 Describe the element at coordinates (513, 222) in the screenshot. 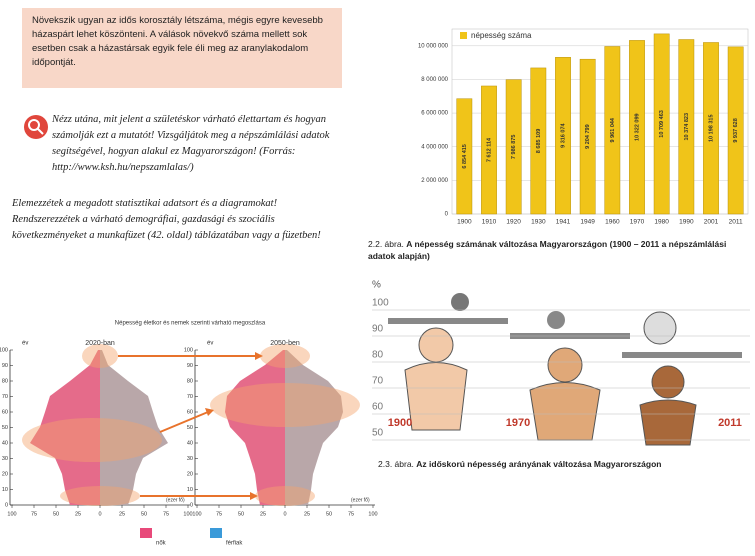

I see `x-tick-label: 1920` at that location.